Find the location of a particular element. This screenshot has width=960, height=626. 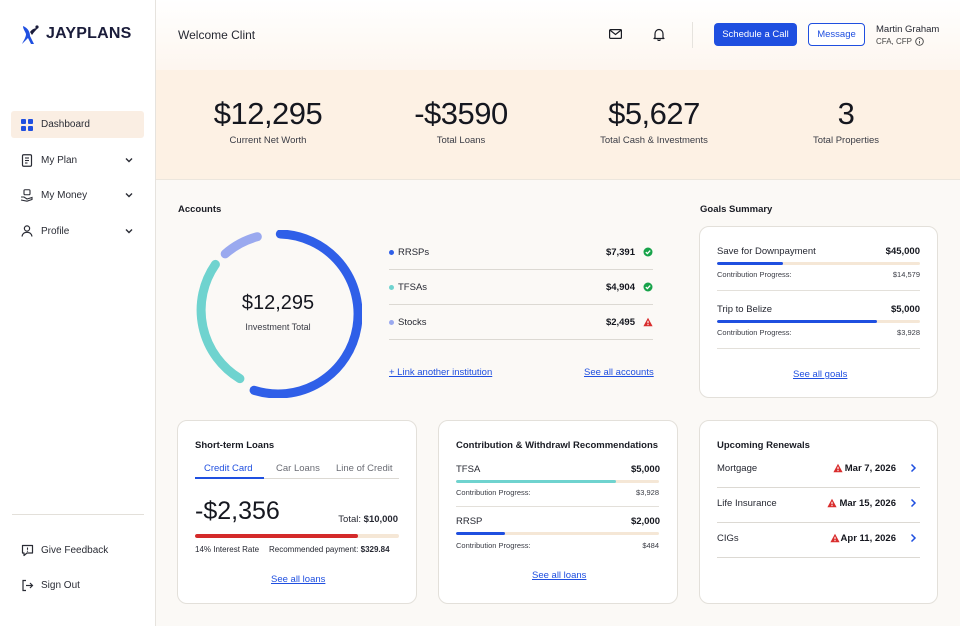

sign-out-button: Sign Out is located at coordinates (77, 585).